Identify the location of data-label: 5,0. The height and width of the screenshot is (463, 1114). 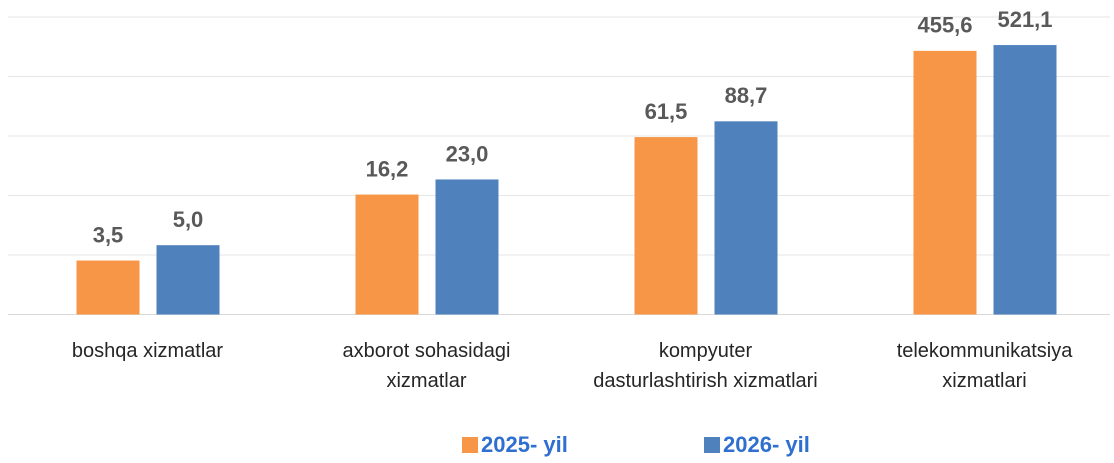
(188, 219).